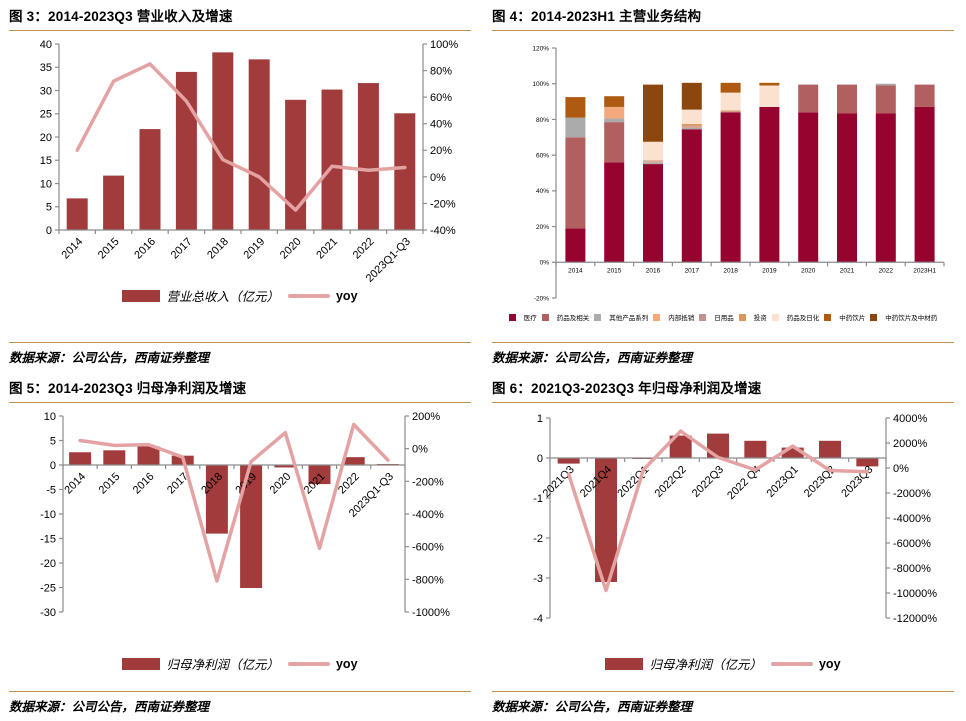 This screenshot has width=966, height=721. I want to click on svg-text: -4, so click(538, 619).